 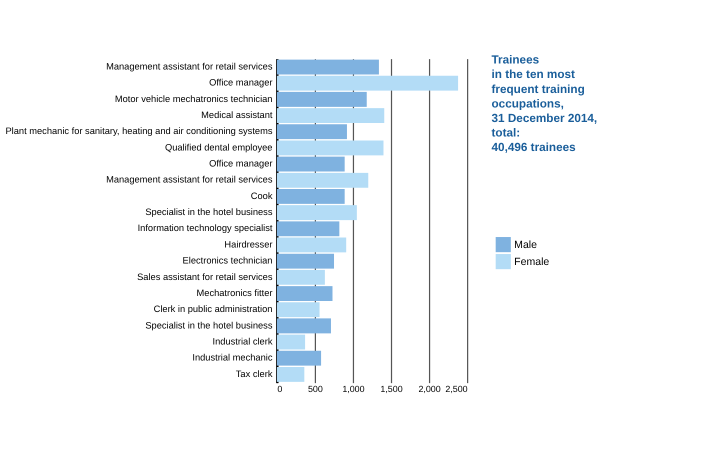 What do you see at coordinates (391, 389) in the screenshot?
I see `x-tick-label: 1,500` at bounding box center [391, 389].